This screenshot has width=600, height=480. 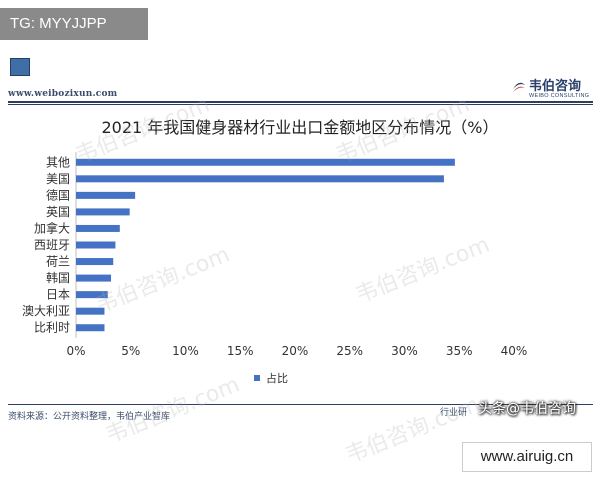 What do you see at coordinates (58, 212) in the screenshot?
I see `category-label: 英国` at bounding box center [58, 212].